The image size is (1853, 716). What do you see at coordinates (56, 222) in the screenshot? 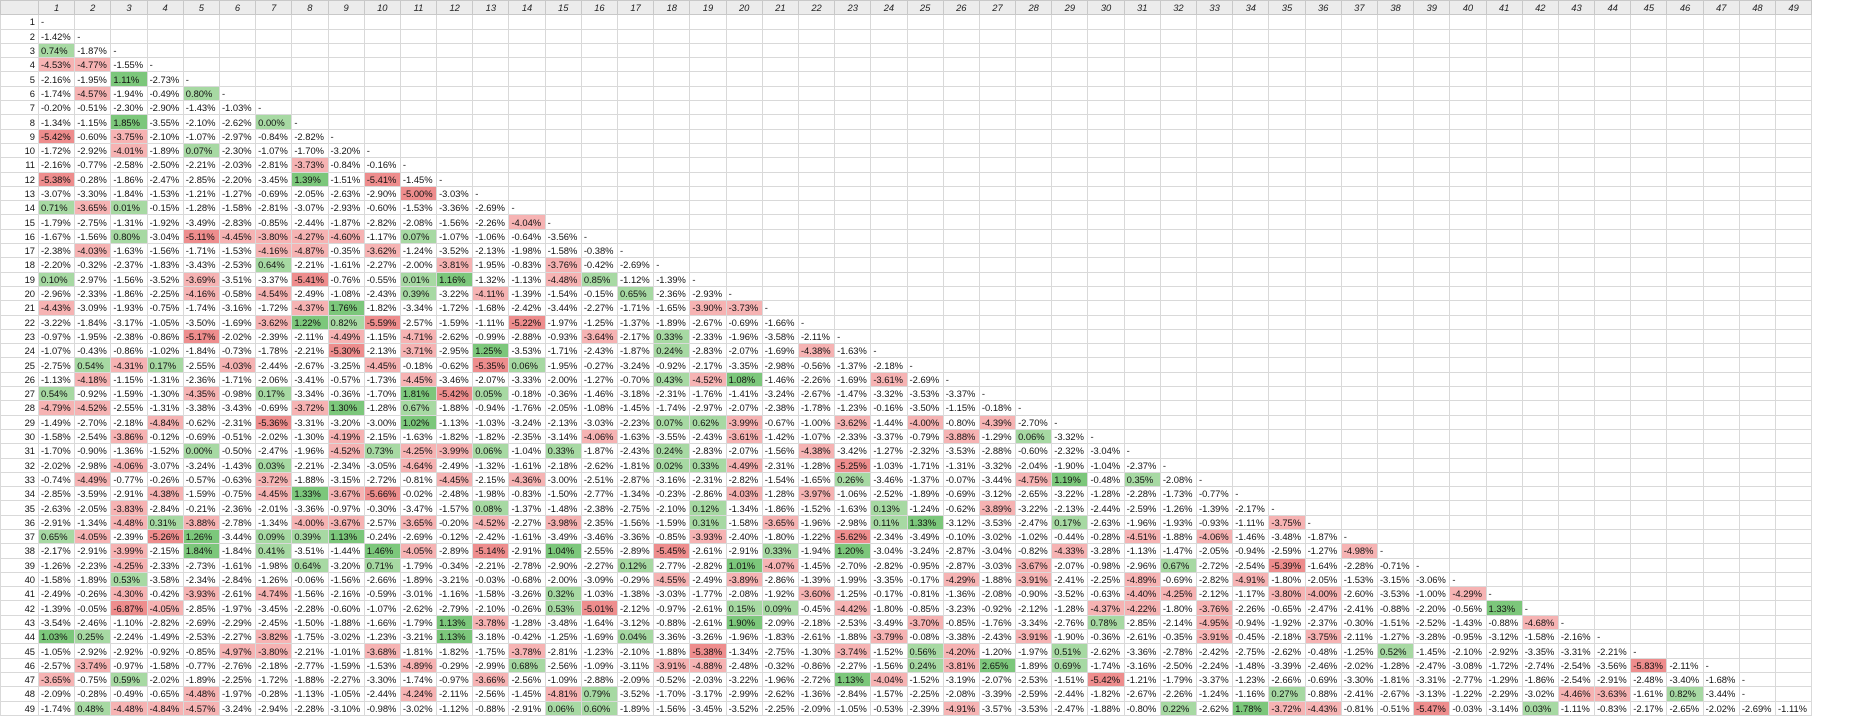
I see `matrix-cell: -1.79%` at bounding box center [56, 222].